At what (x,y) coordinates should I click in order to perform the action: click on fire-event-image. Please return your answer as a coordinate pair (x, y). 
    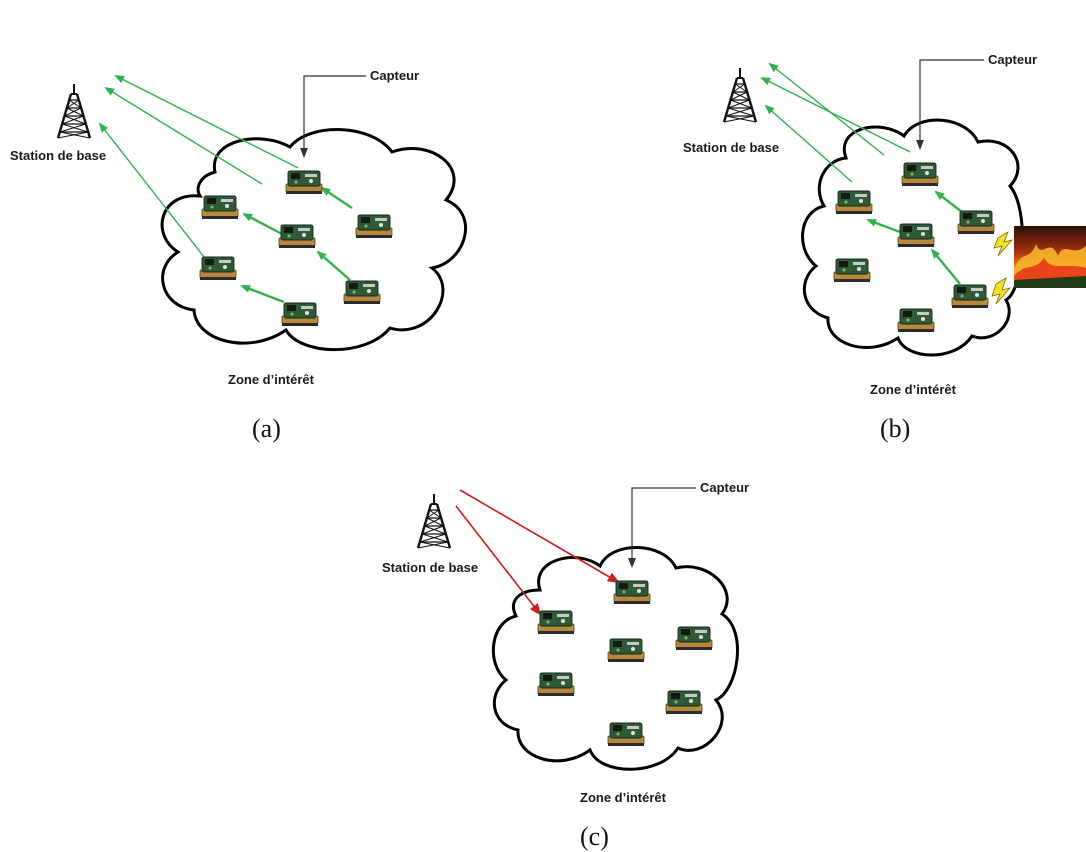
    Looking at the image, I should click on (1050, 257).